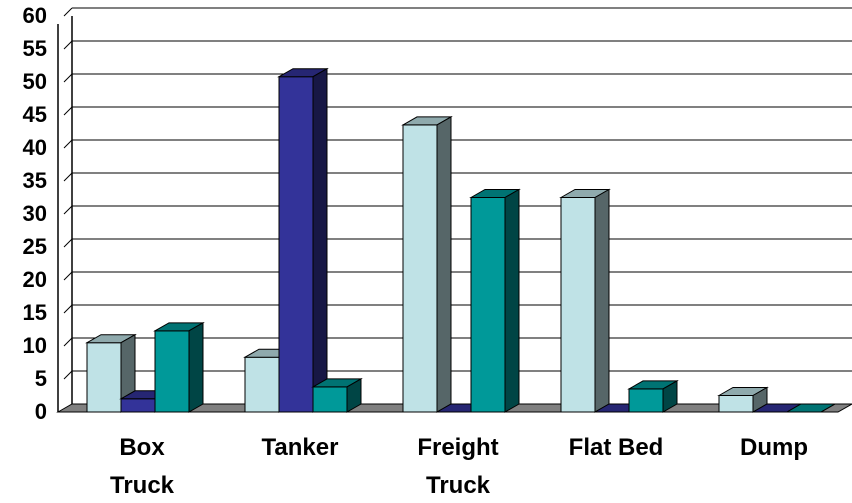  Describe the element at coordinates (35, 180) in the screenshot. I see `y-tick-label: 35` at that location.